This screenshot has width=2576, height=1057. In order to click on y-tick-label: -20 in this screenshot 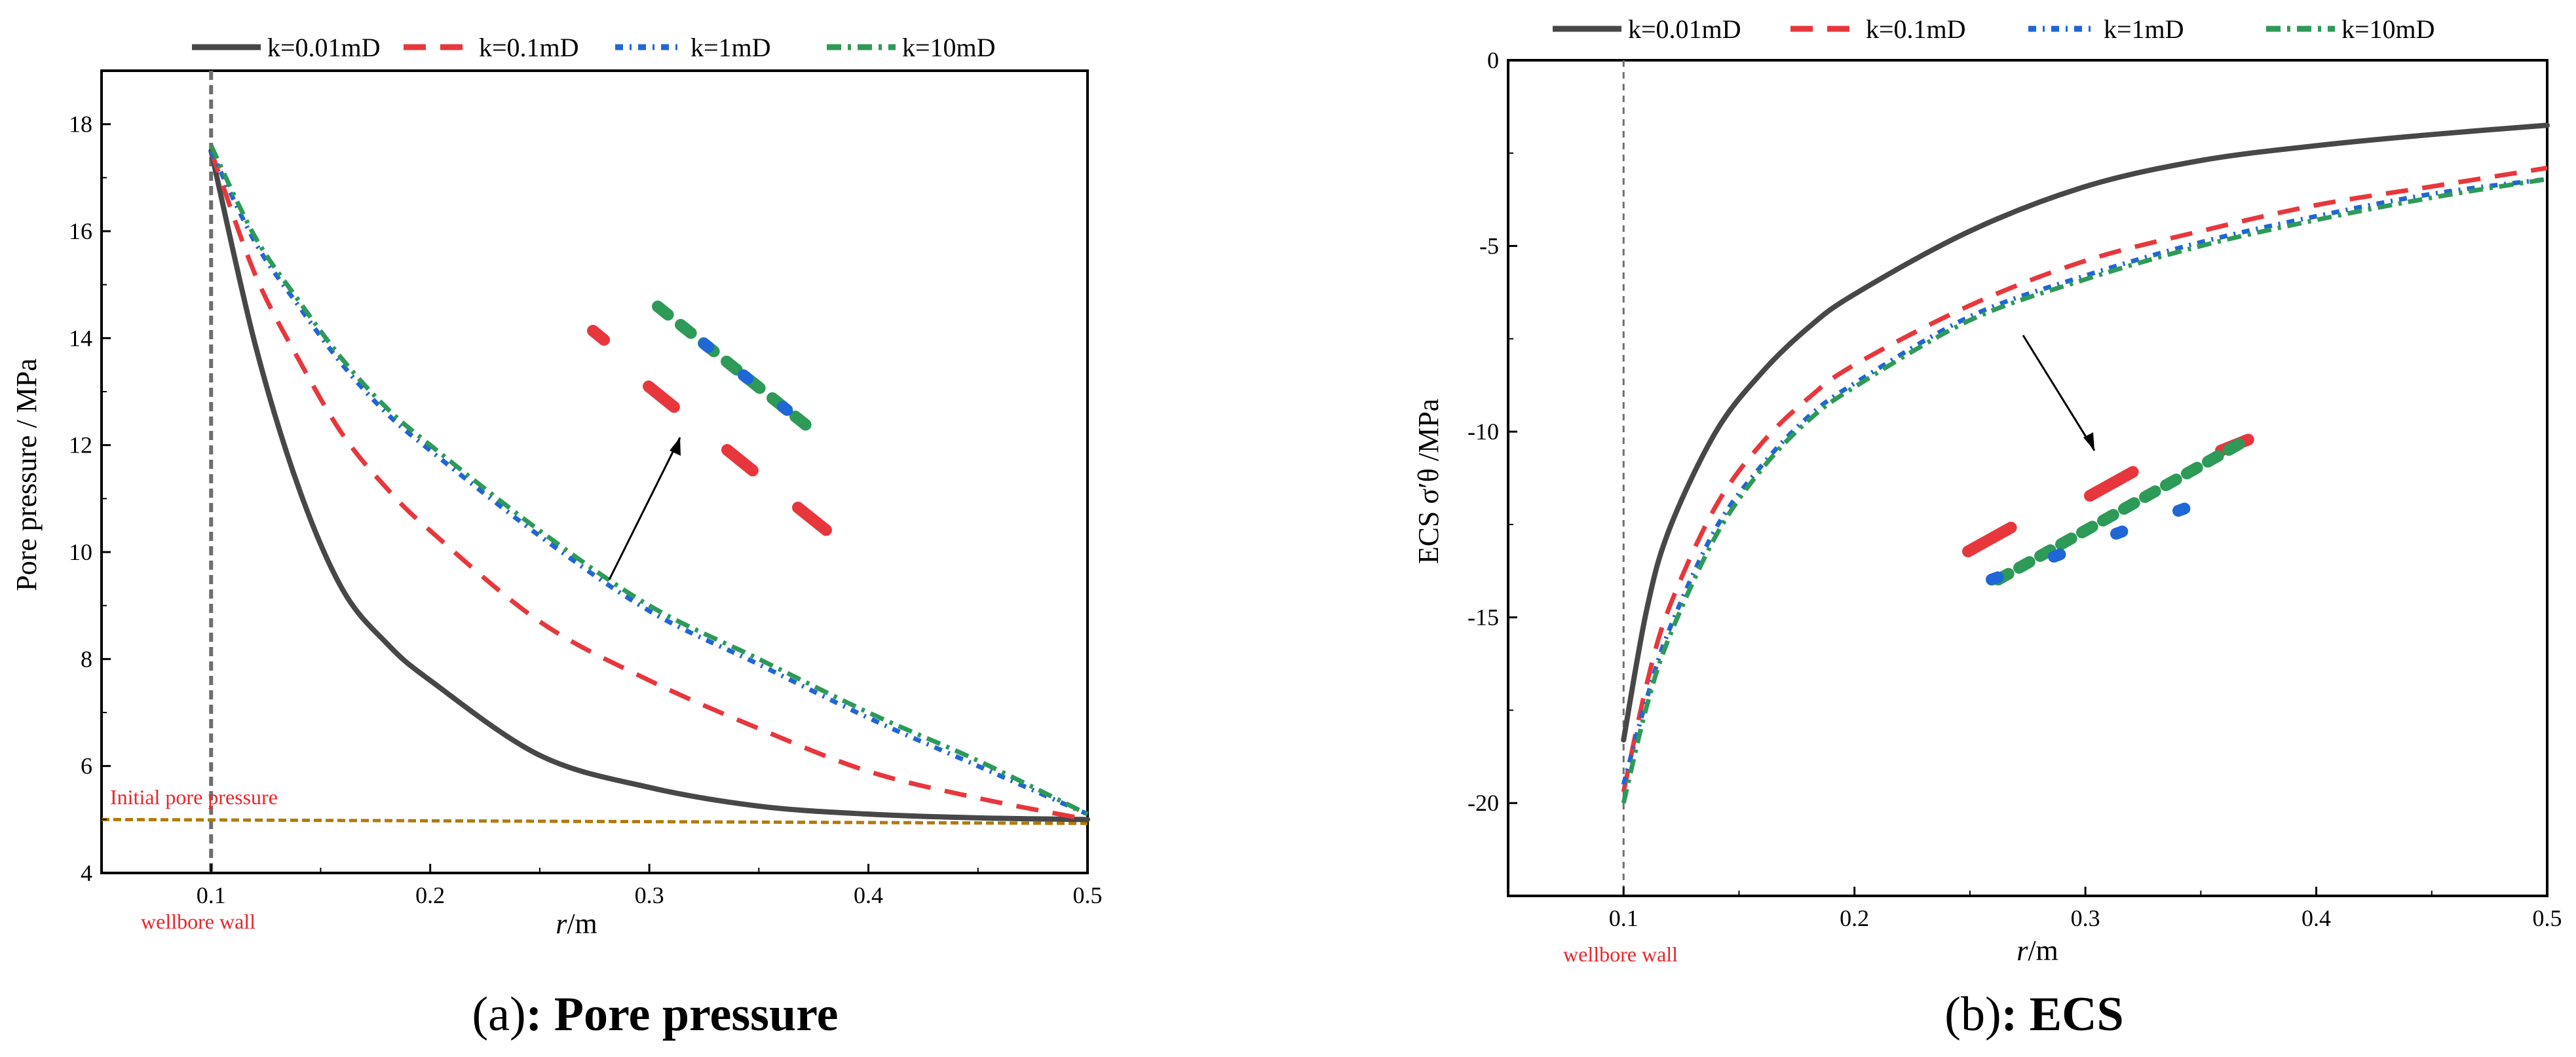, I will do `click(1483, 803)`.